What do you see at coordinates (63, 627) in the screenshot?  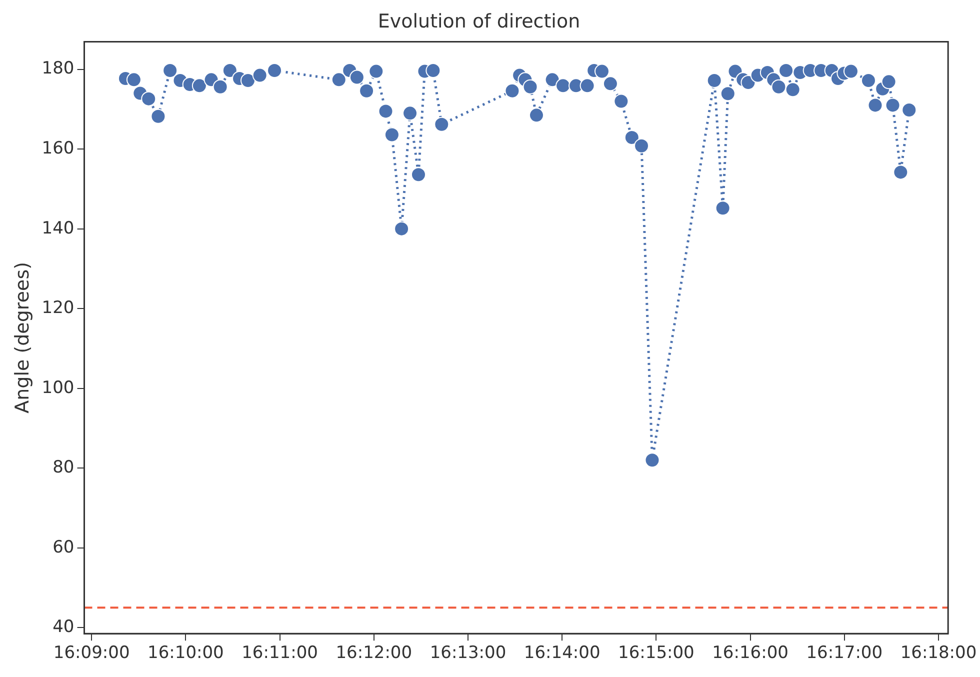 I see `y-tick-label: 40` at bounding box center [63, 627].